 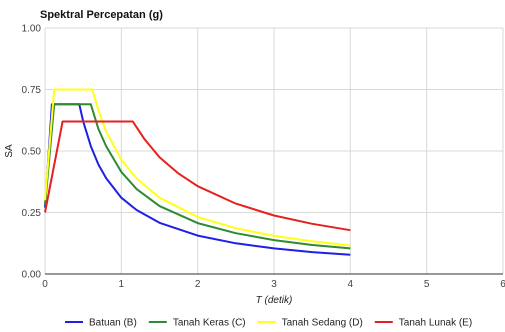 What do you see at coordinates (198, 284) in the screenshot?
I see `x-tick-label: 2` at bounding box center [198, 284].